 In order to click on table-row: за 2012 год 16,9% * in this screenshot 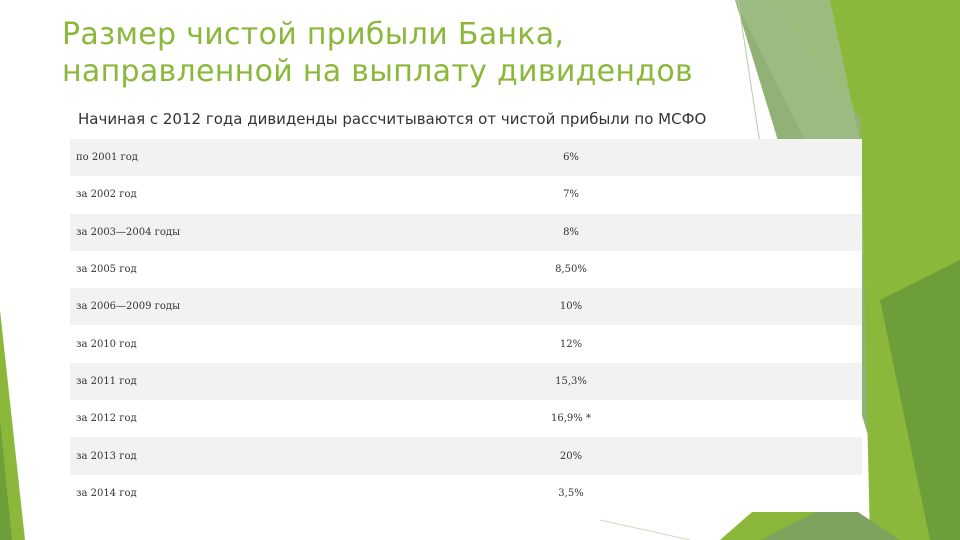, I will do `click(466, 419)`.